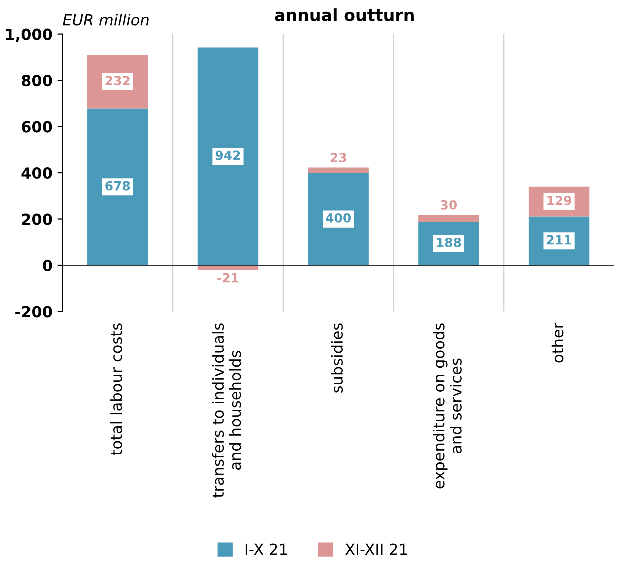 This screenshot has height=572, width=627. Describe the element at coordinates (47, 266) in the screenshot. I see `y-tick-label: 0` at that location.